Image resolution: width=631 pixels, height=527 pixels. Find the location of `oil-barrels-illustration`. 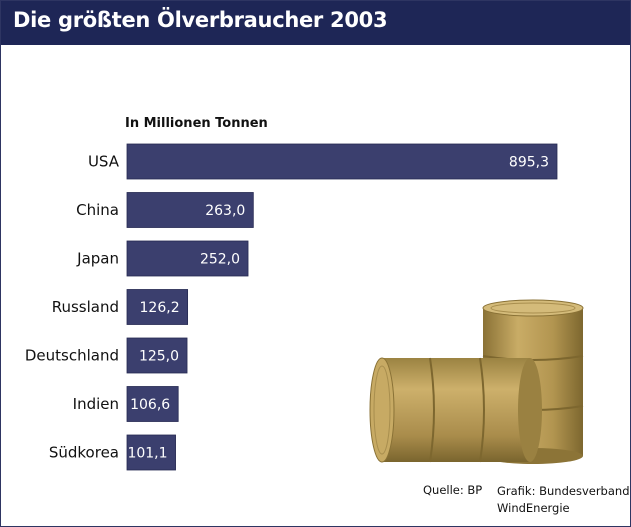

oil-barrels-illustration is located at coordinates (476, 381).